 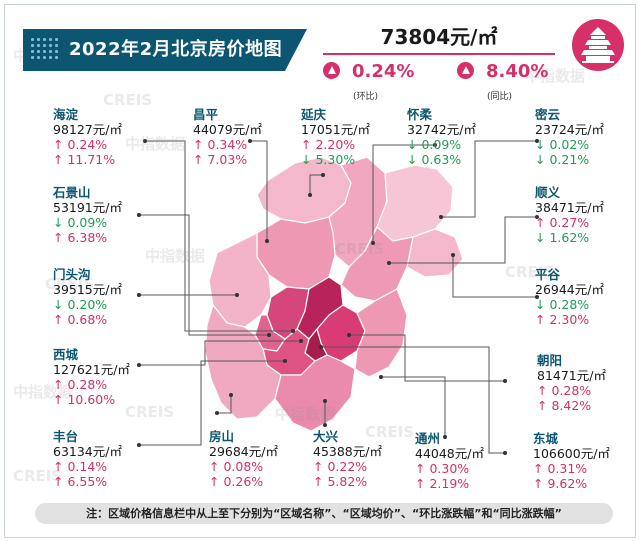 What do you see at coordinates (383, 71) in the screenshot?
I see `overall-mom-value: 0.24%` at bounding box center [383, 71].